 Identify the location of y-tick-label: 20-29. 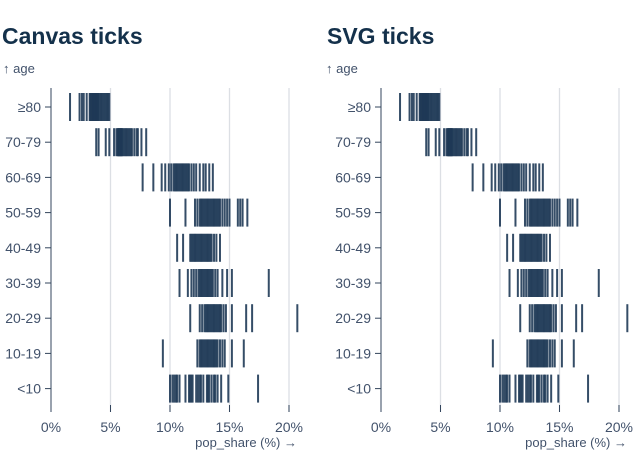
(23, 318).